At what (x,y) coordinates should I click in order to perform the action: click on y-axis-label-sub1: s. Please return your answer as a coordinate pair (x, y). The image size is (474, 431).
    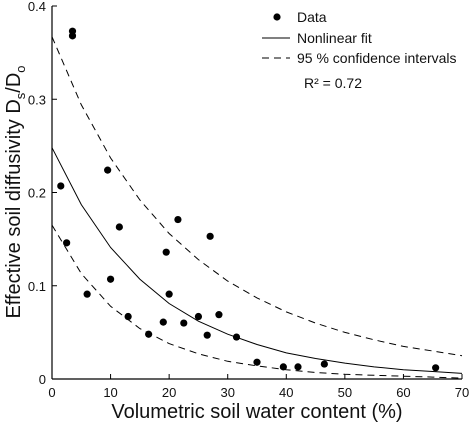
    Looking at the image, I should click on (20, 95).